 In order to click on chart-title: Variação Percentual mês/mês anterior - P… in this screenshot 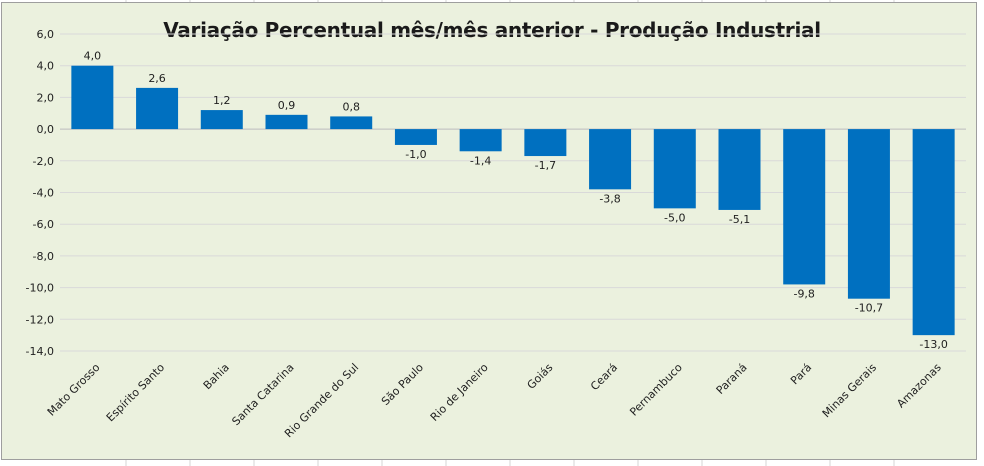, I will do `click(492, 30)`.